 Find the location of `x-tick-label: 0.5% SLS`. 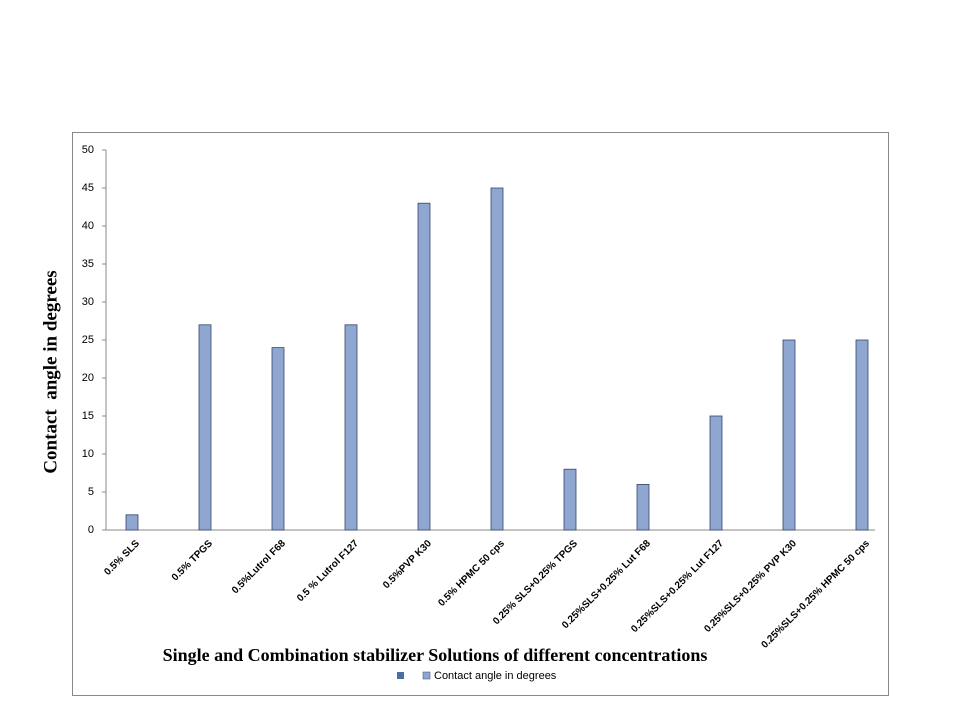

x-tick-label: 0.5% SLS is located at coordinates (122, 558).